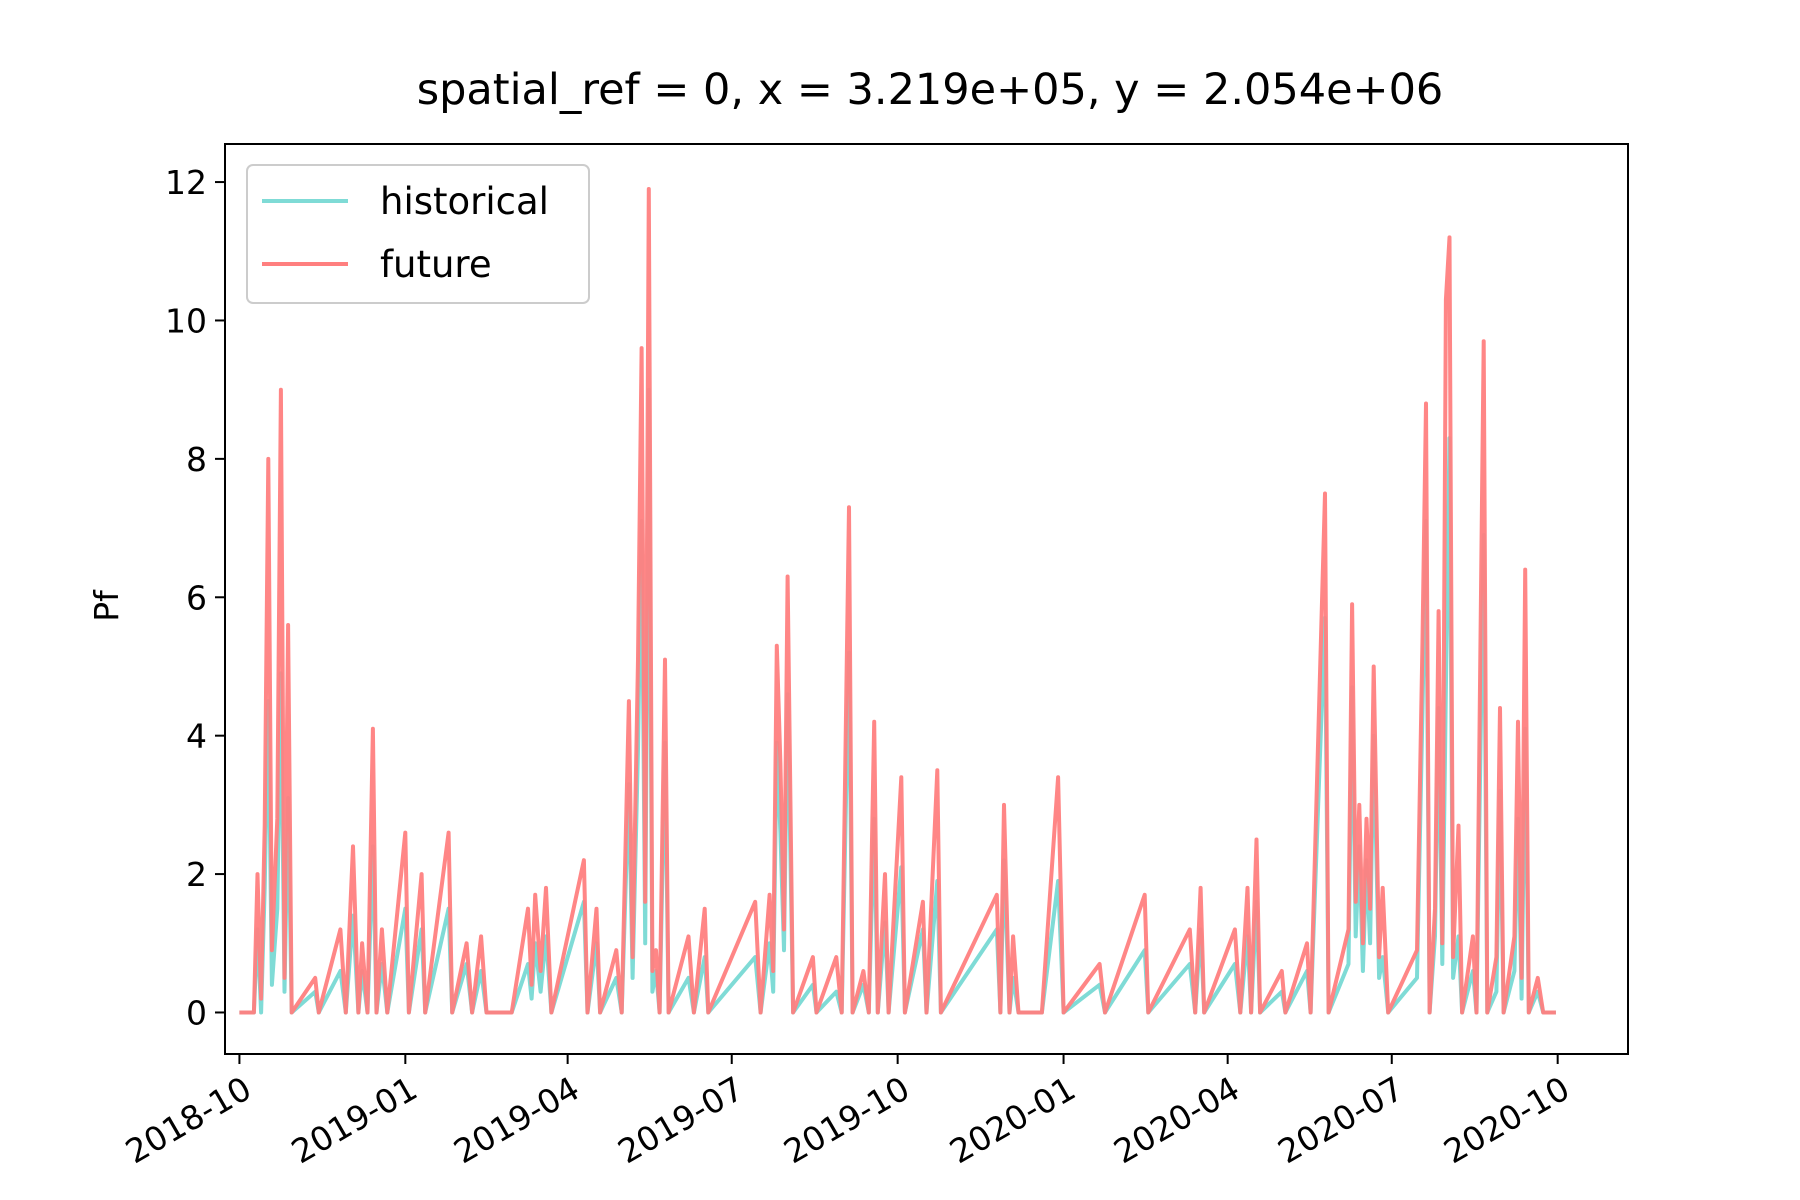 This screenshot has height=1200, width=1800. What do you see at coordinates (196, 736) in the screenshot?
I see `y-tick-label-4: 4` at bounding box center [196, 736].